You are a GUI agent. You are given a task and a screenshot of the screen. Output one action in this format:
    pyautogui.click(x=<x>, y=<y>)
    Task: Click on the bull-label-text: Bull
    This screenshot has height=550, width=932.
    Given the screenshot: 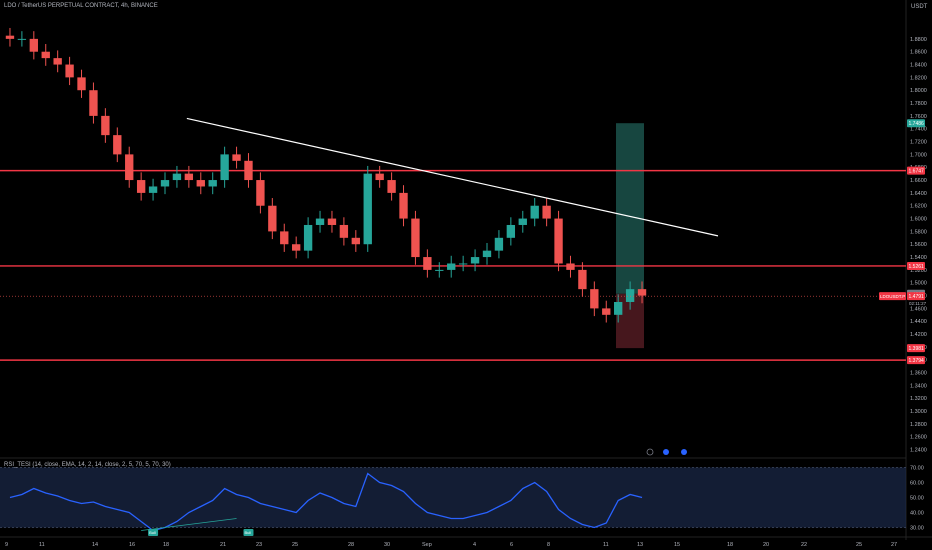 What is the action you would take?
    pyautogui.click(x=247, y=532)
    